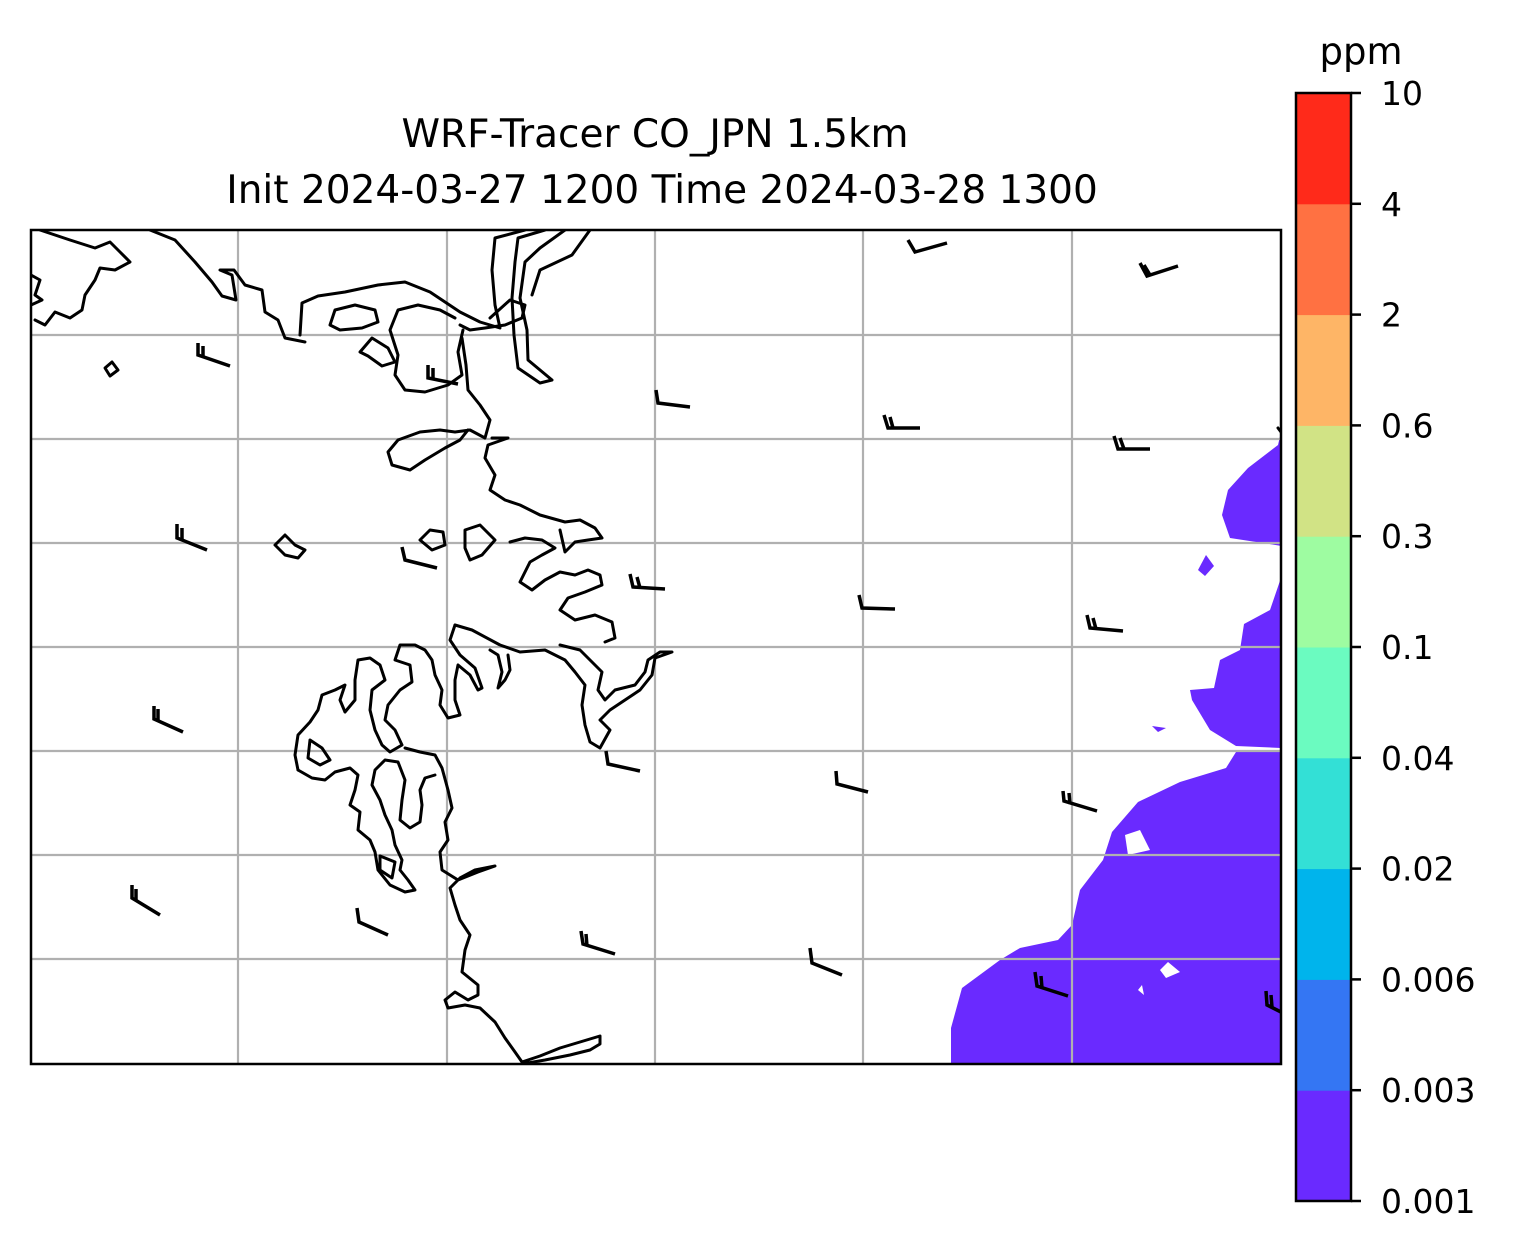 The height and width of the screenshot is (1256, 1528). I want to click on colorbar-tick-label: 0.001, so click(1428, 1201).